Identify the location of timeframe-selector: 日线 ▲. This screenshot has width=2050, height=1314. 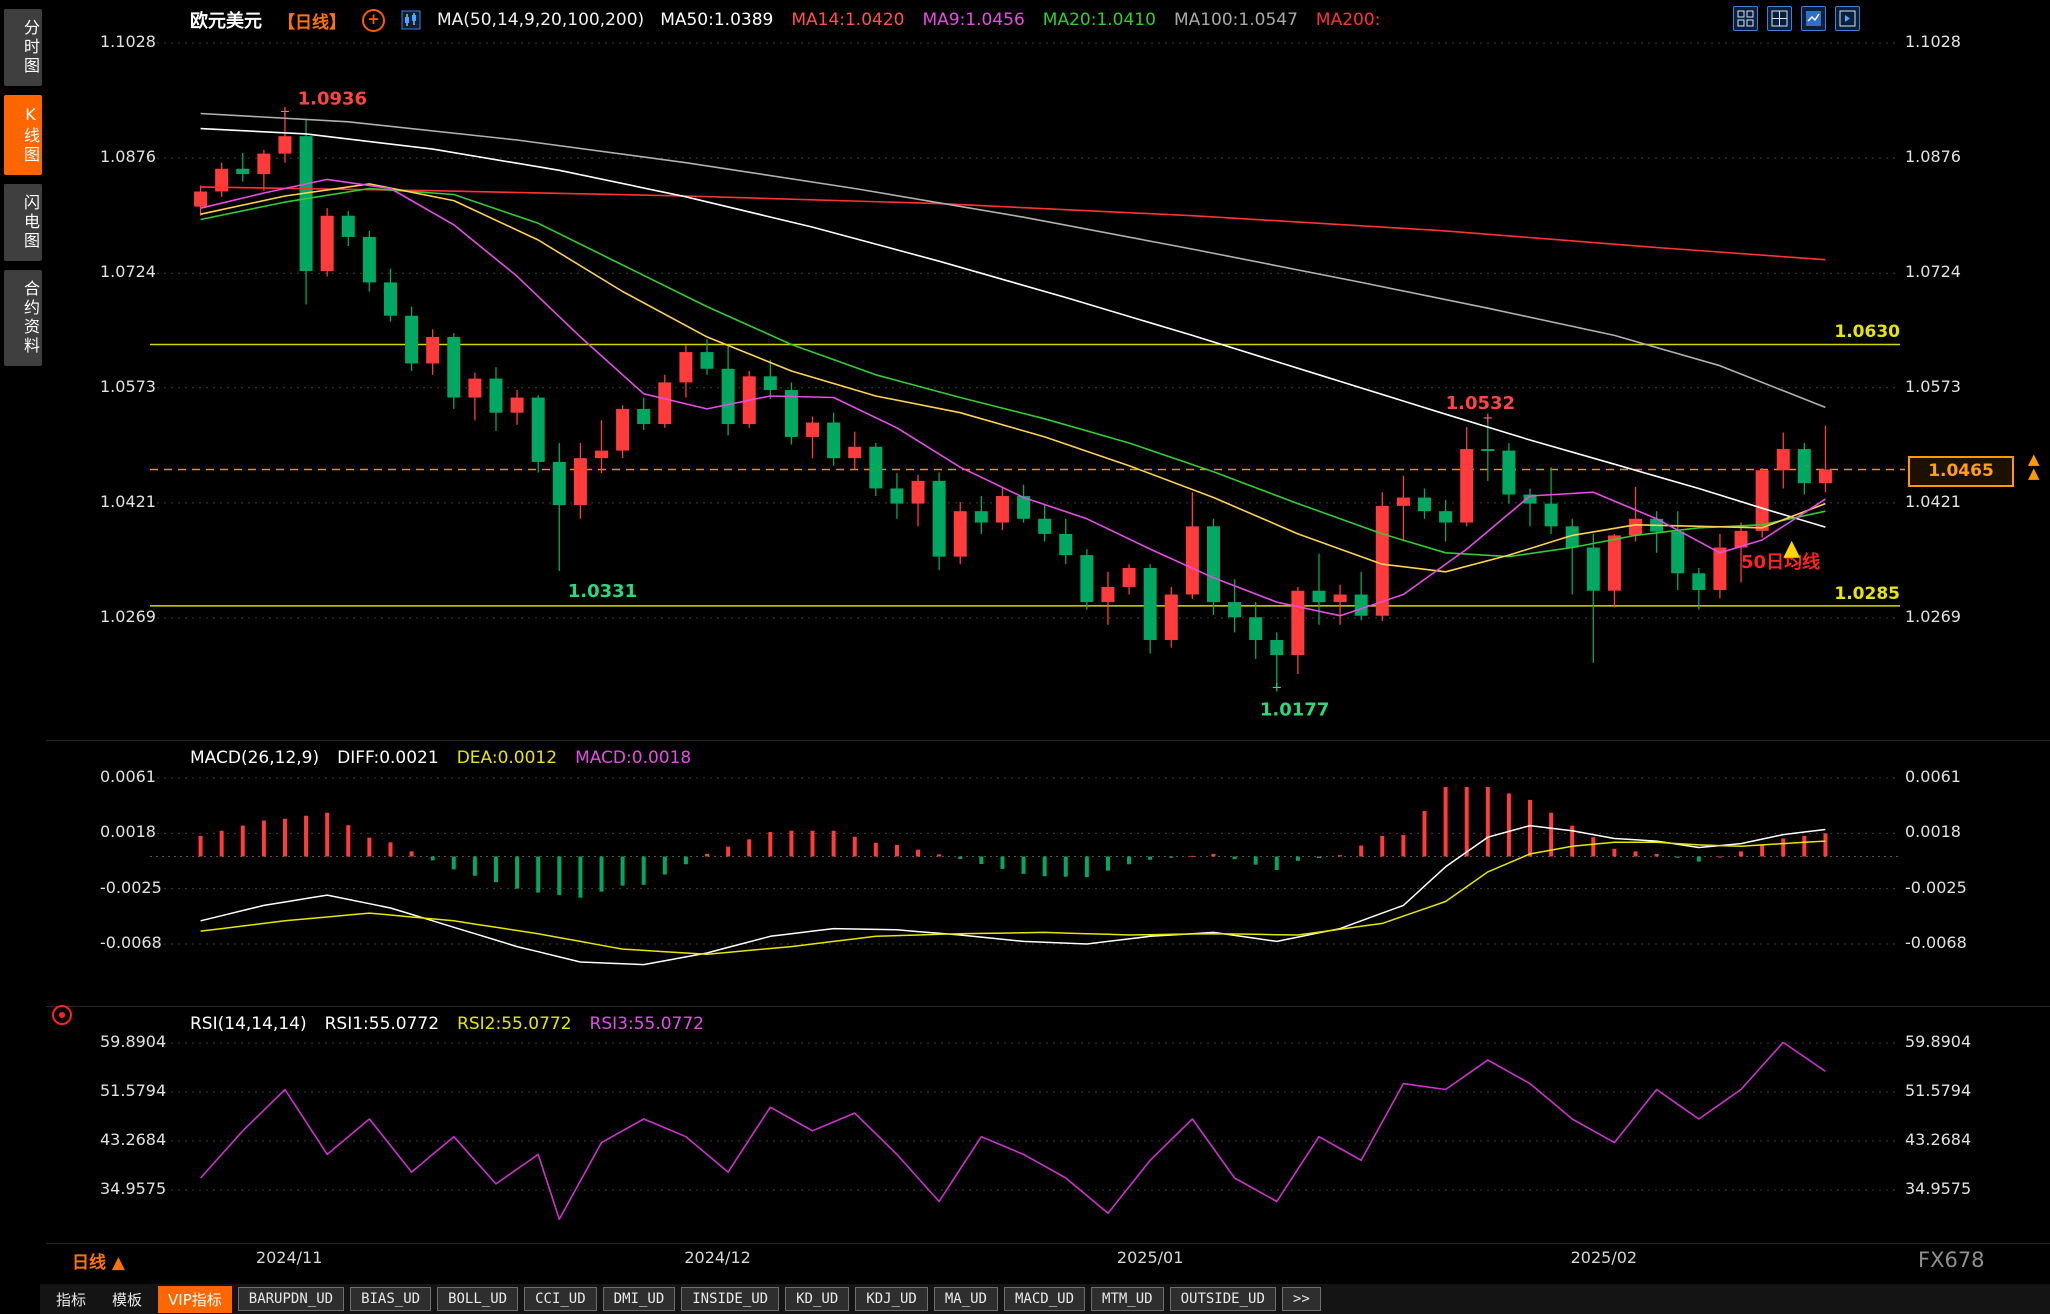
(98, 1263).